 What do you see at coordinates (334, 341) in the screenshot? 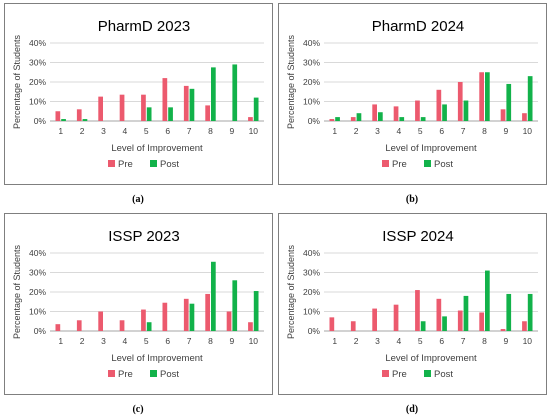
I see `x-tick-label: 1` at bounding box center [334, 341].